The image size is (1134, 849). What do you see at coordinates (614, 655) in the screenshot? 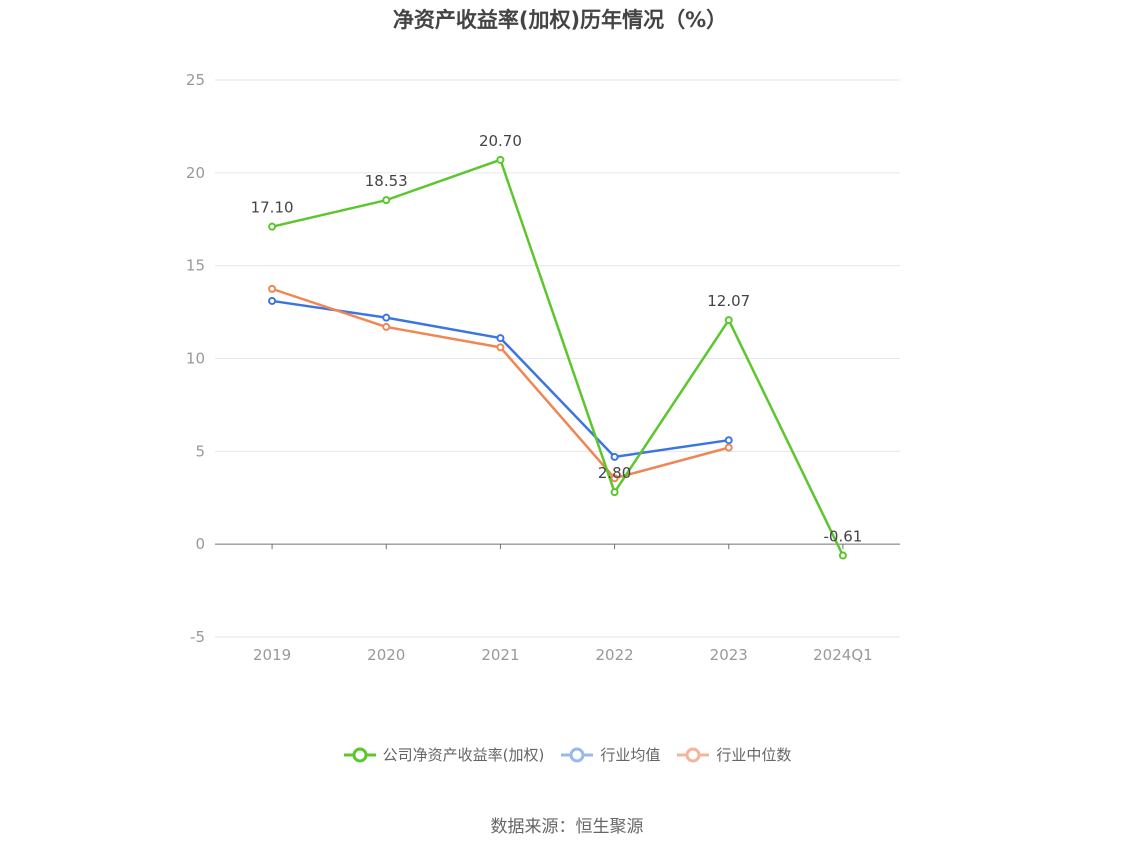
I see `x-tick-label: 2022` at bounding box center [614, 655].